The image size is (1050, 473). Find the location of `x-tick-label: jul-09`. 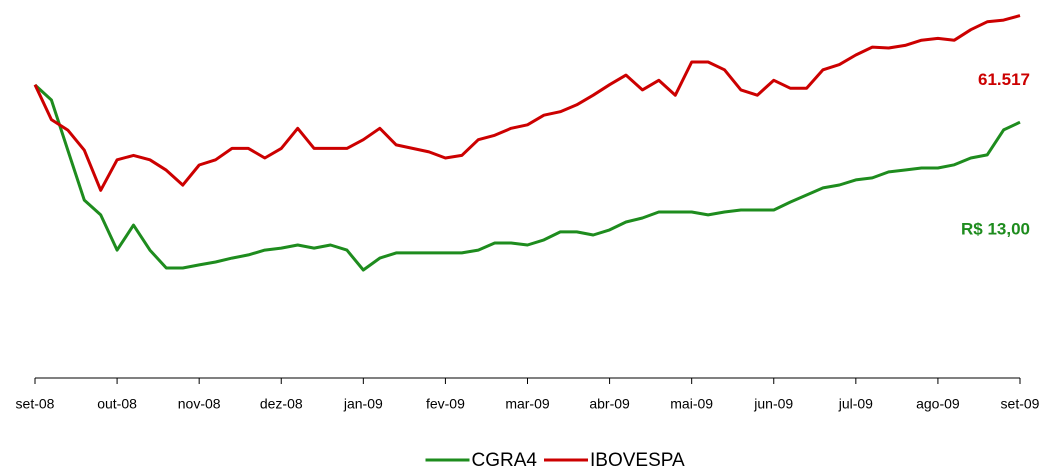

x-tick-label: jul-09 is located at coordinates (855, 404).